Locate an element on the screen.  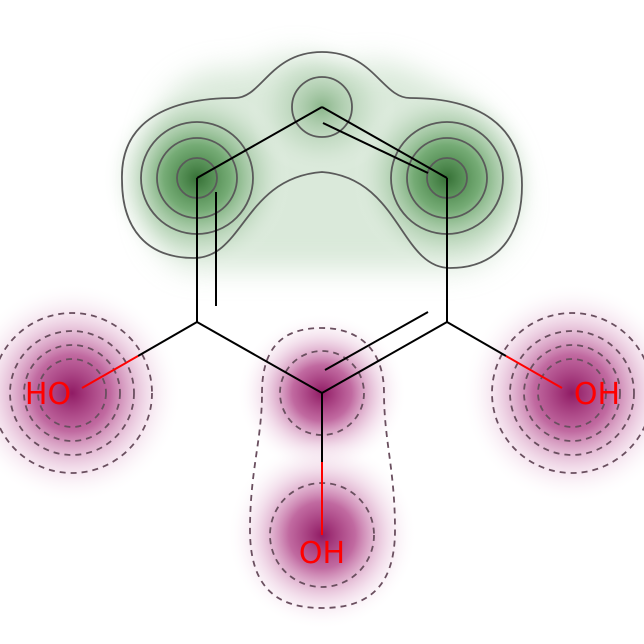
bond-c3-c4 is located at coordinates (259, 357).